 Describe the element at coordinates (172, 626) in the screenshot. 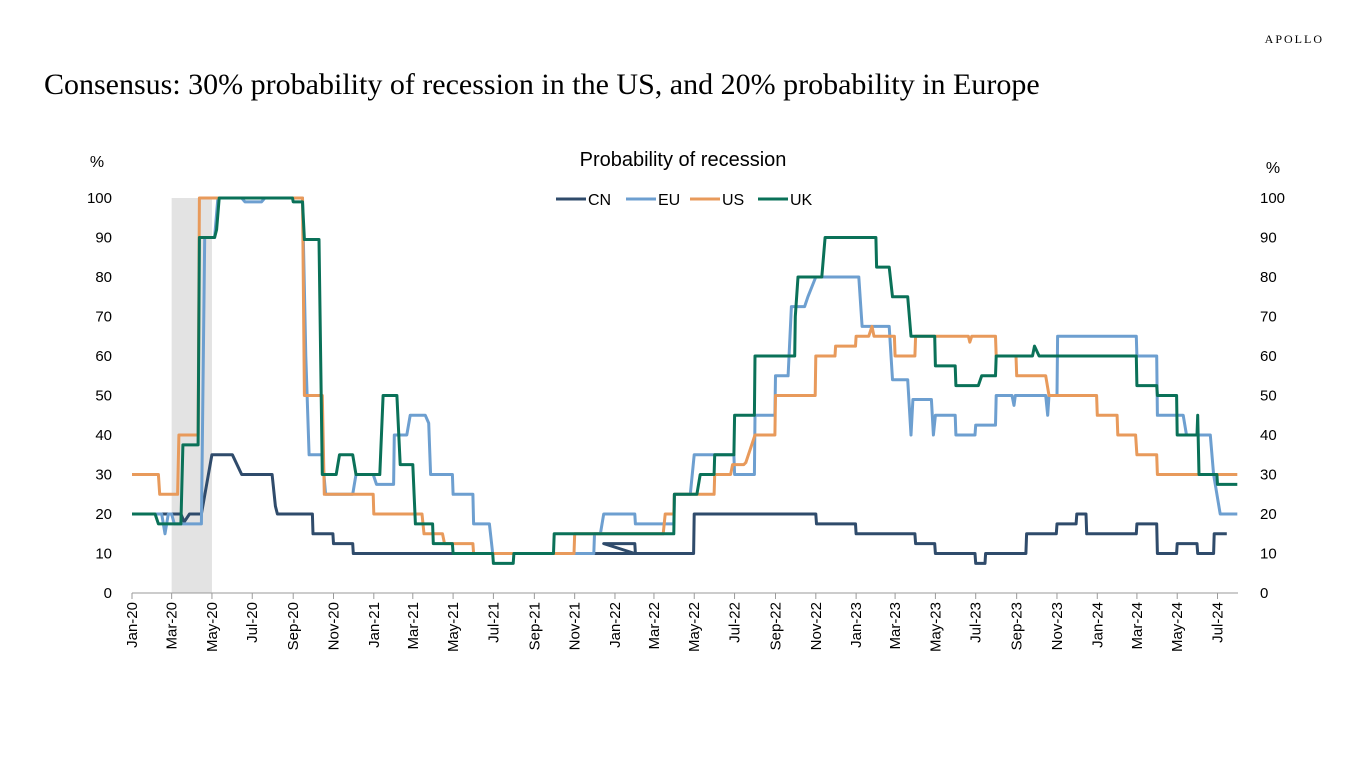

I see `x-tick-label: Mar-20` at that location.